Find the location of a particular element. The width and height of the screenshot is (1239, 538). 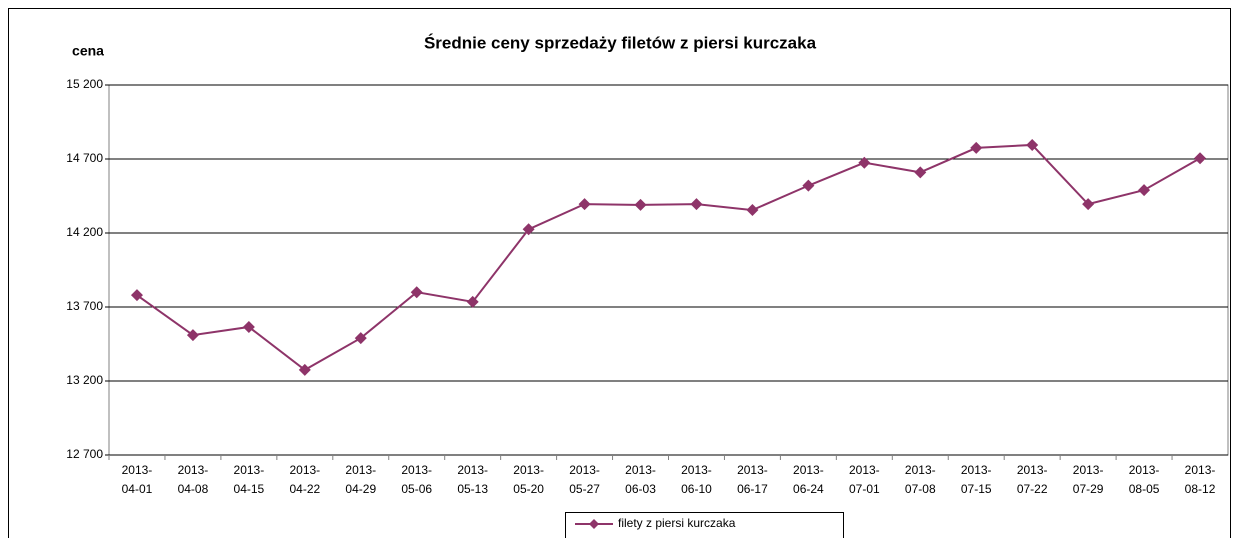

x-tick-label: 2013-04-08 is located at coordinates (193, 479).